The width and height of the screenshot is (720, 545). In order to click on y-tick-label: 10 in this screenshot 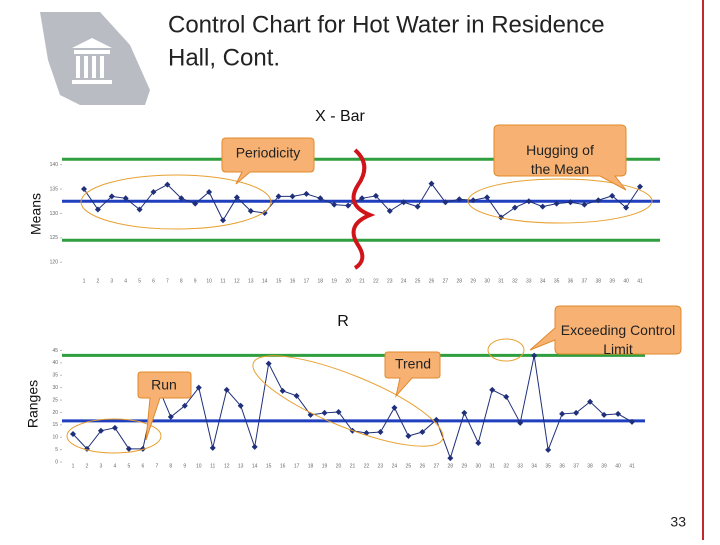, I will do `click(55, 438)`.